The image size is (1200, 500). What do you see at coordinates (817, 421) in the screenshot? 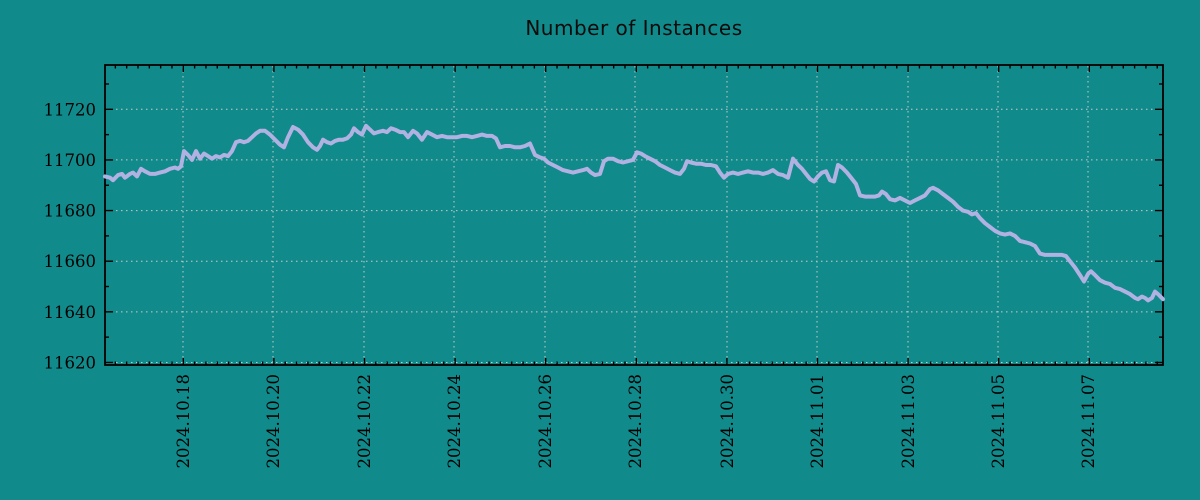
I see `x-axis-tick-label: 2024.11.01` at bounding box center [817, 421].